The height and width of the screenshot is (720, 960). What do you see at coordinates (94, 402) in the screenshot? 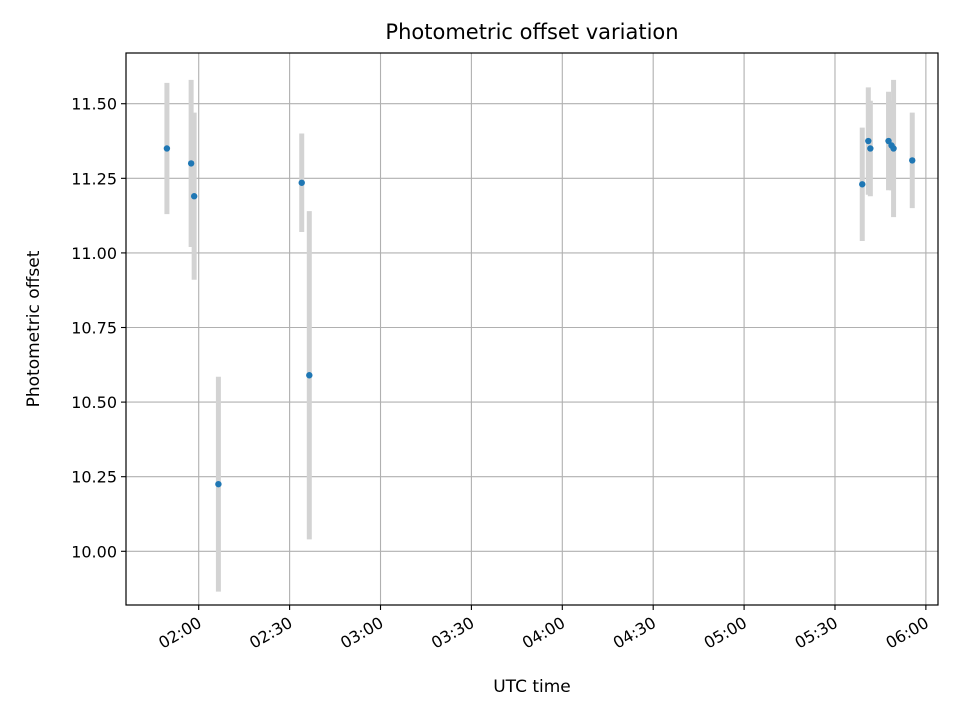
I see `y-tick-label: 10.50` at bounding box center [94, 402].